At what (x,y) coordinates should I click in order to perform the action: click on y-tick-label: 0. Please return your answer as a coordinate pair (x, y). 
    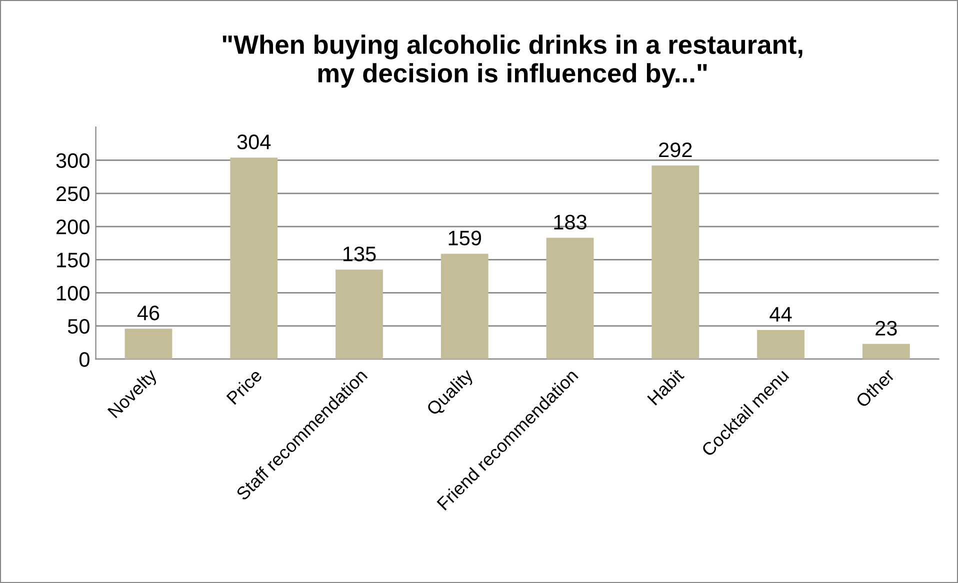
    Looking at the image, I should click on (84, 359).